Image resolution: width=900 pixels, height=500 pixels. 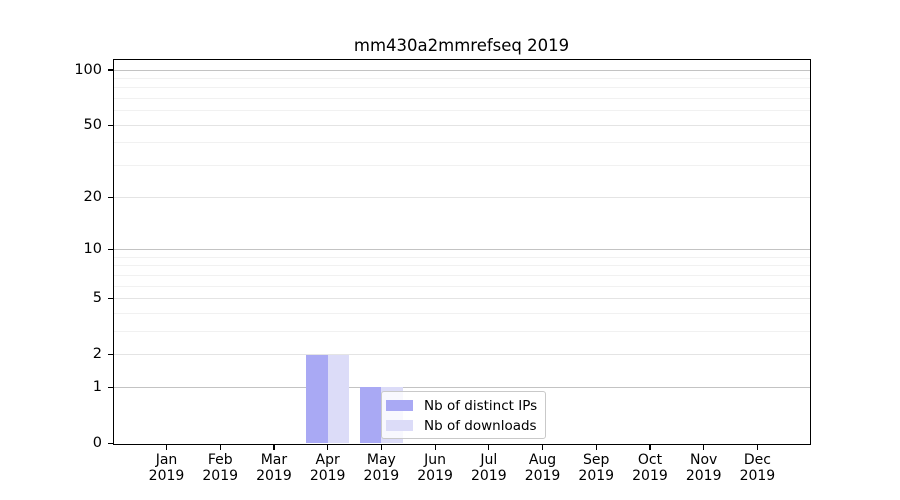 I want to click on bar-downloads, so click(x=338, y=399).